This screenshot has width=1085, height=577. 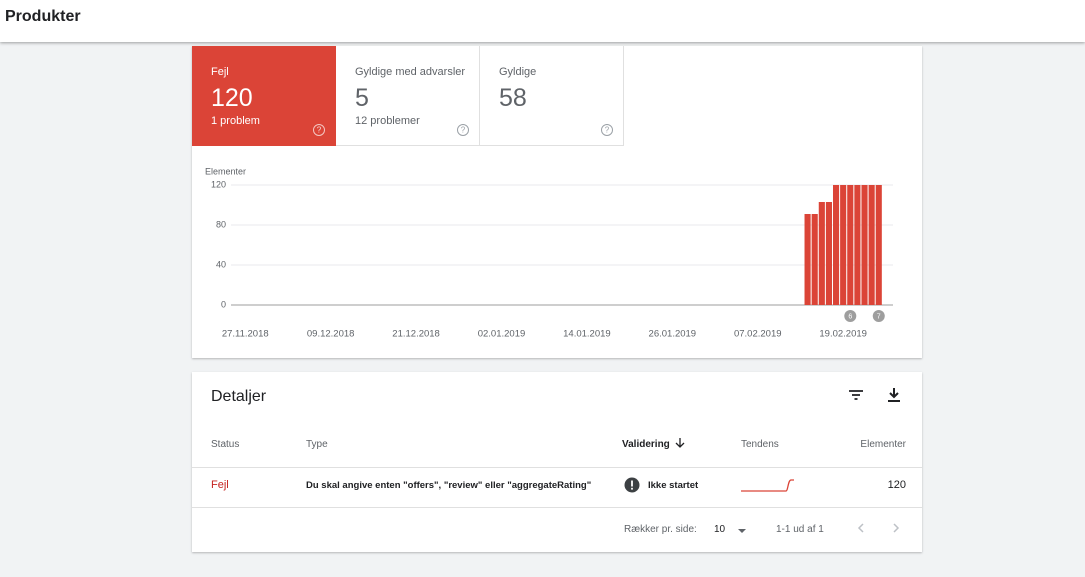 What do you see at coordinates (513, 98) in the screenshot?
I see `summary-value: 58` at bounding box center [513, 98].